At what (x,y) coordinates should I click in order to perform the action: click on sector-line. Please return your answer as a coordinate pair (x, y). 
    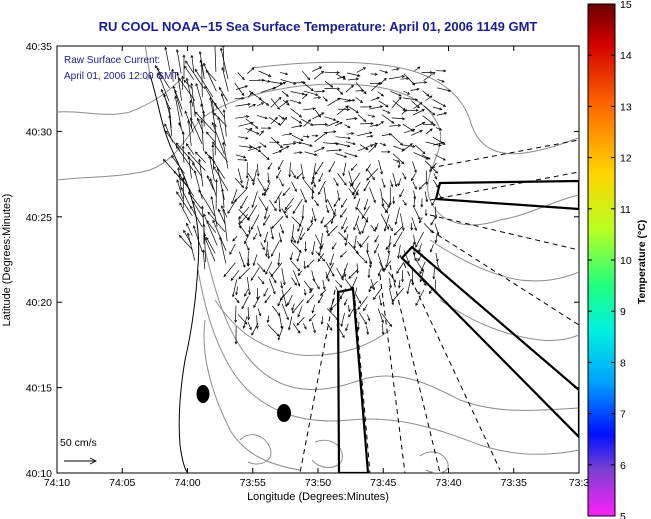
    Looking at the image, I should click on (504, 277).